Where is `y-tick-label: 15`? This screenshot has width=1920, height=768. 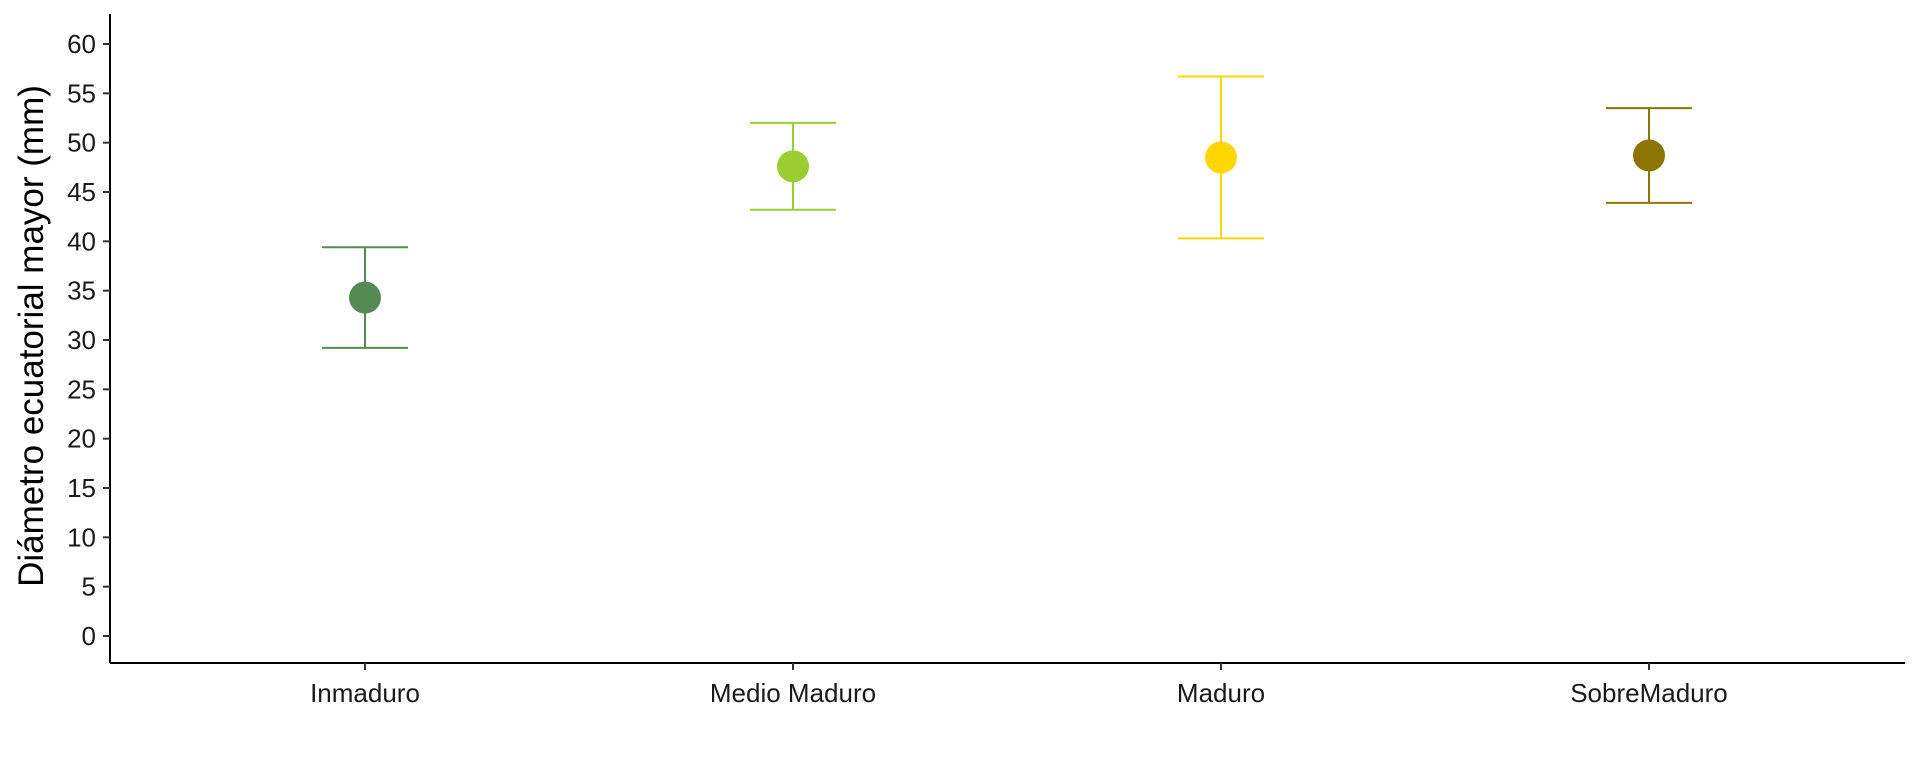
y-tick-label: 15 is located at coordinates (81, 488).